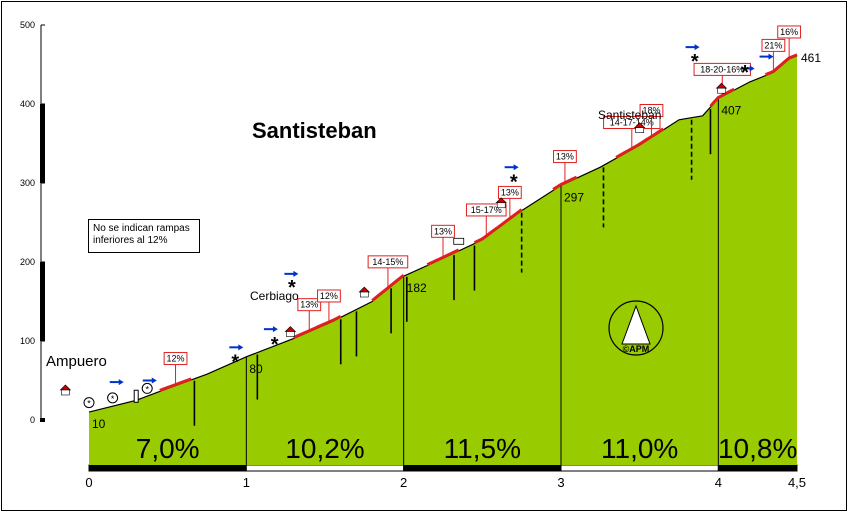 The width and height of the screenshot is (850, 514). Describe the element at coordinates (560, 482) in the screenshot. I see `x-tick-label: 3` at that location.